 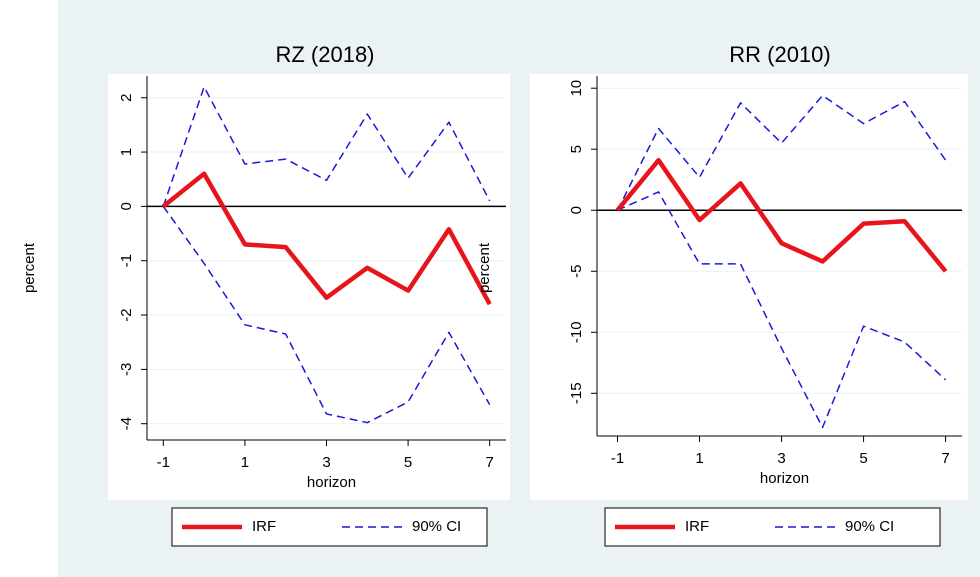 What do you see at coordinates (126, 369) in the screenshot?
I see `y-tick-label: -3` at bounding box center [126, 369].